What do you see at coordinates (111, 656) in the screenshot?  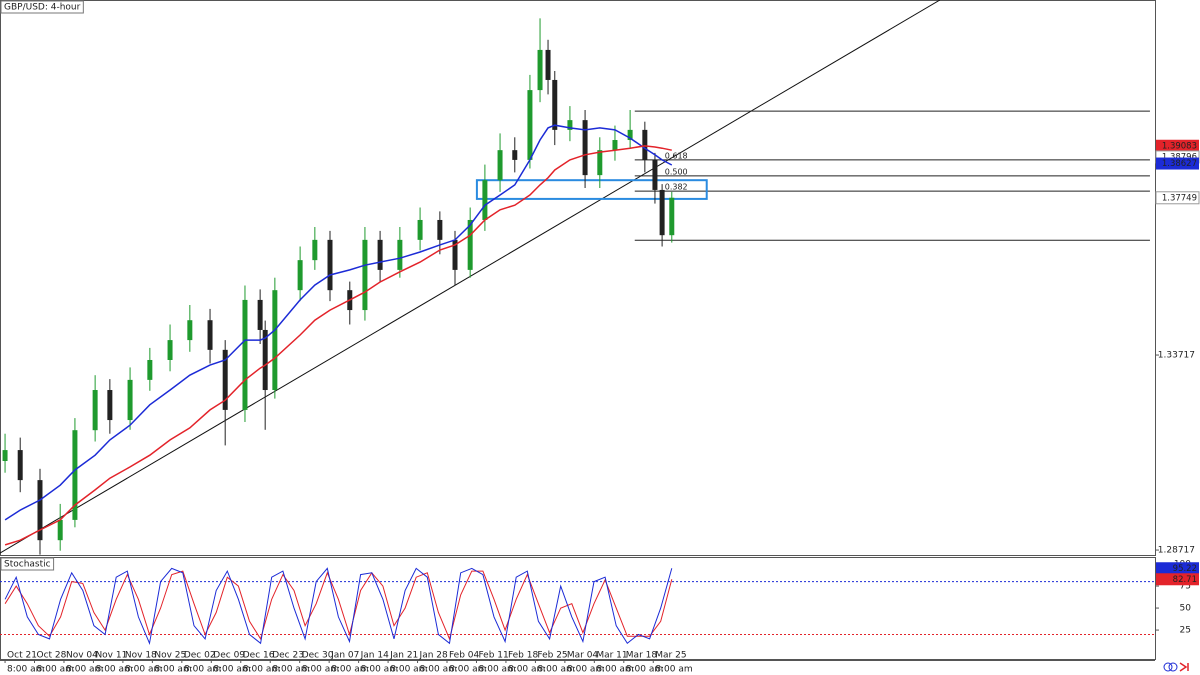 I see `x-tick-label: Nov 11` at bounding box center [111, 656].